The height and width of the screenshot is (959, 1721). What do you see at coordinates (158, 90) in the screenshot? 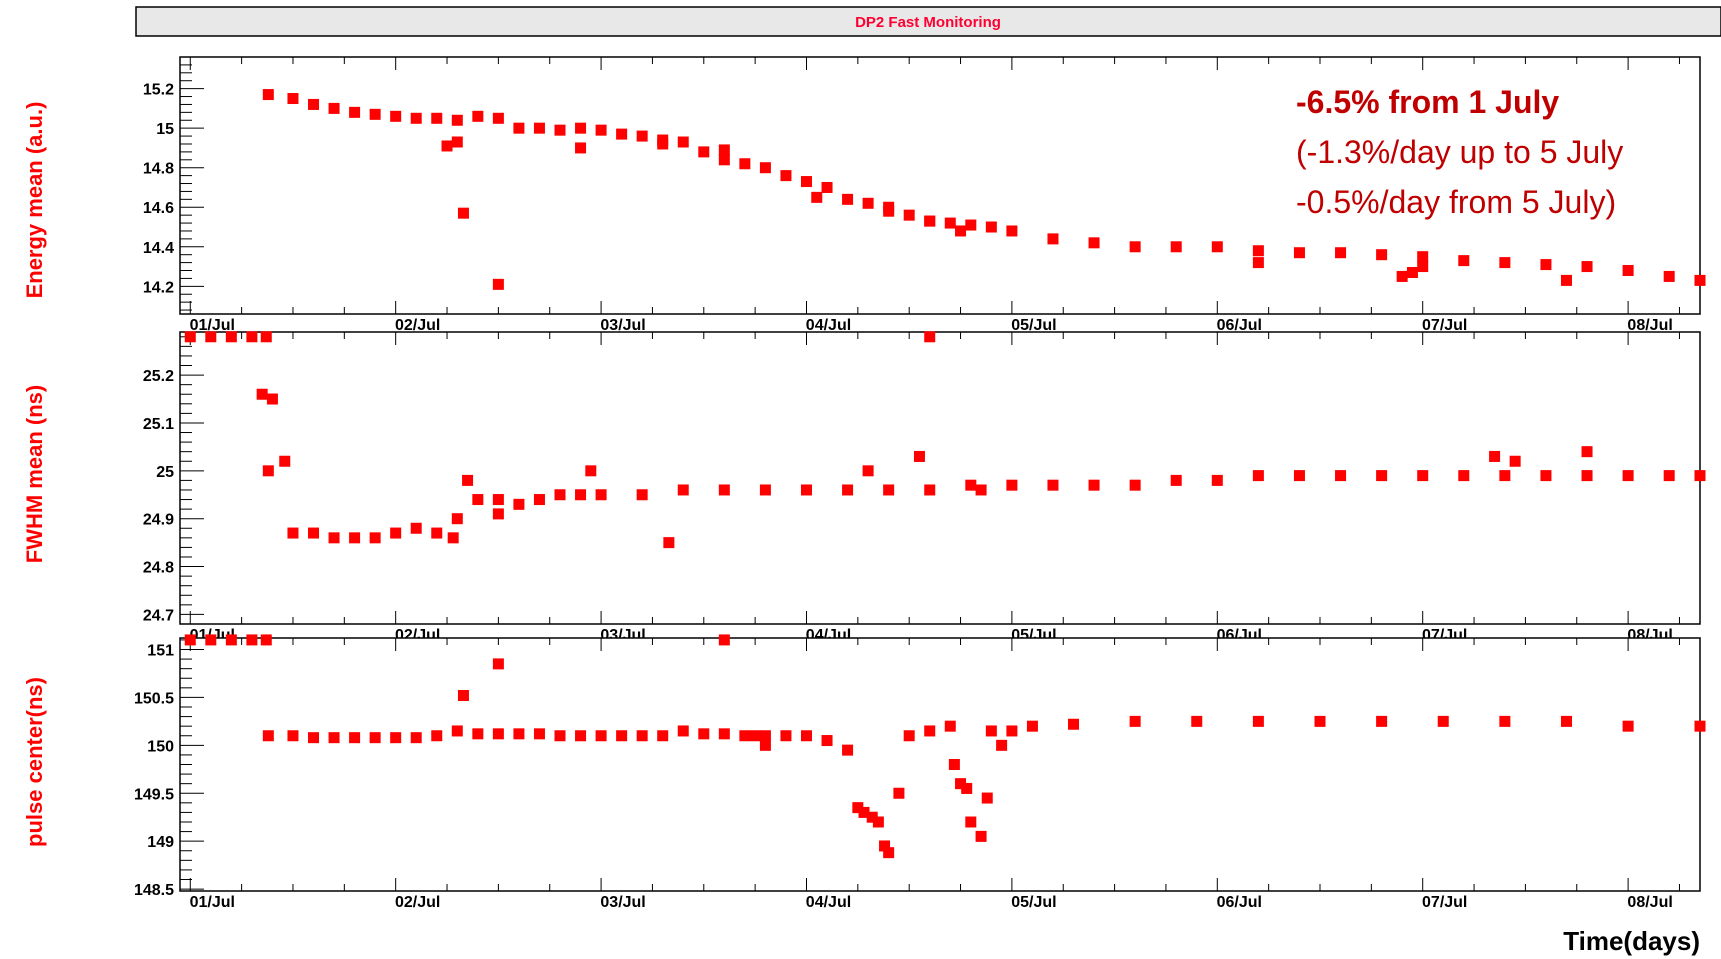
I see `y-tick-label: 15.2` at bounding box center [158, 90].